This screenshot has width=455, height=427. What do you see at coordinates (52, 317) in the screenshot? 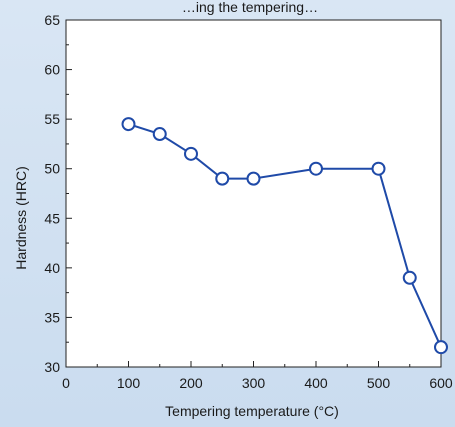
I see `y-tick-label: 35` at bounding box center [52, 317].